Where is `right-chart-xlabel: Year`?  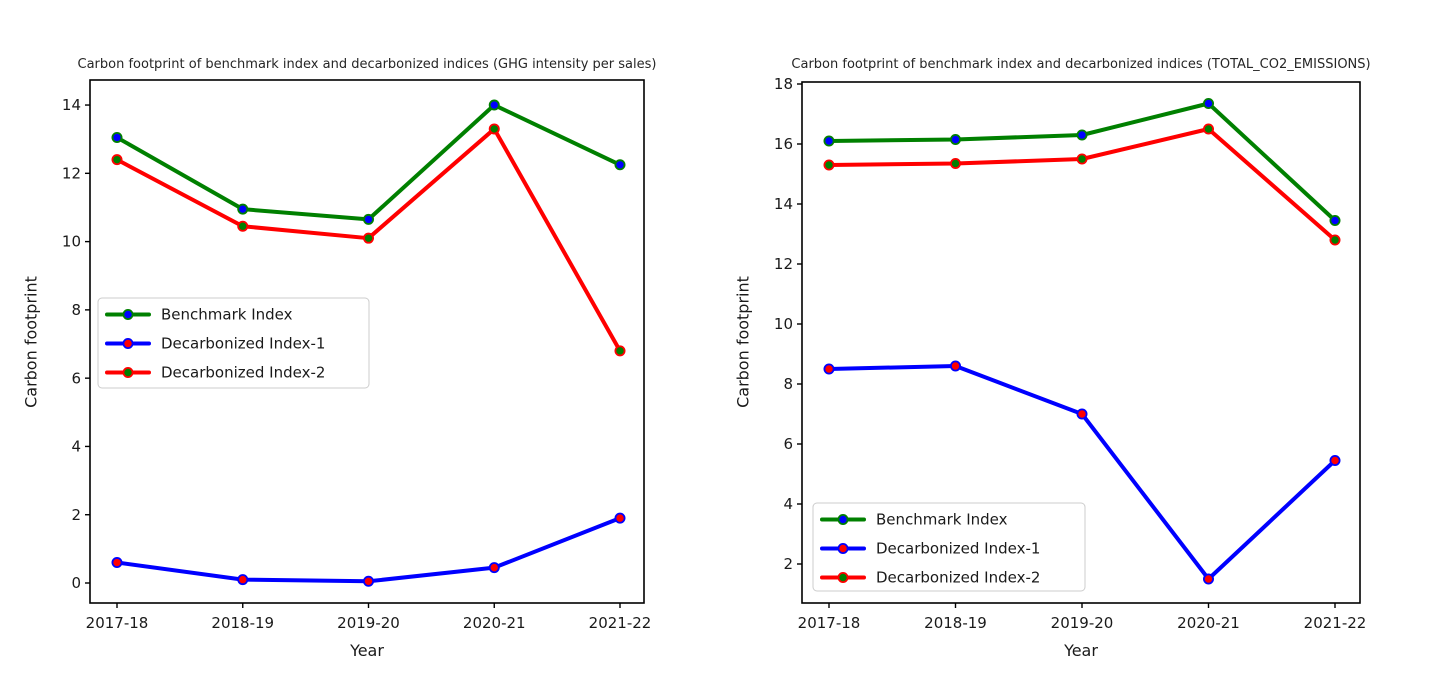
right-chart-xlabel: Year is located at coordinates (1081, 650).